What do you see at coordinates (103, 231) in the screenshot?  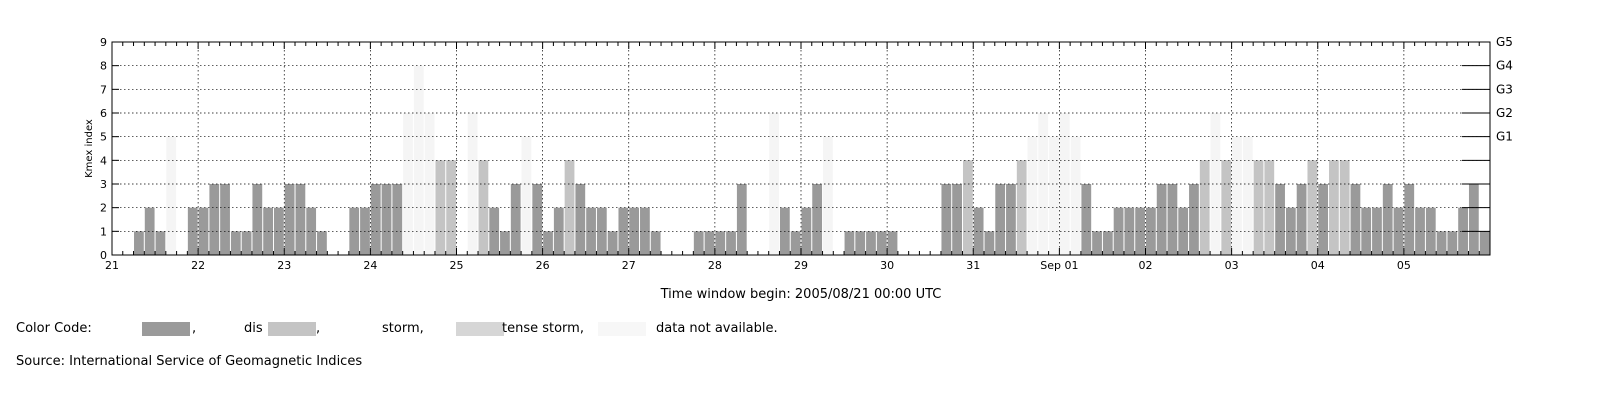 I see `y-tick-label: 1` at bounding box center [103, 231].